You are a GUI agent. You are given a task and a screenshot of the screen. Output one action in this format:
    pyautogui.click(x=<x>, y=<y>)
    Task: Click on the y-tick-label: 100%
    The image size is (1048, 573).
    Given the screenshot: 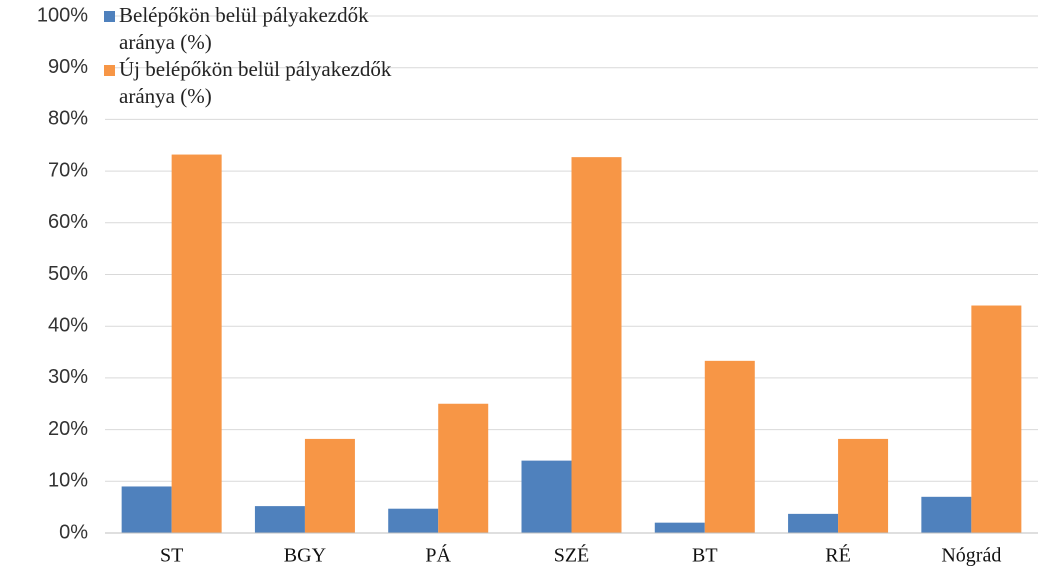 What is the action you would take?
    pyautogui.click(x=62, y=15)
    